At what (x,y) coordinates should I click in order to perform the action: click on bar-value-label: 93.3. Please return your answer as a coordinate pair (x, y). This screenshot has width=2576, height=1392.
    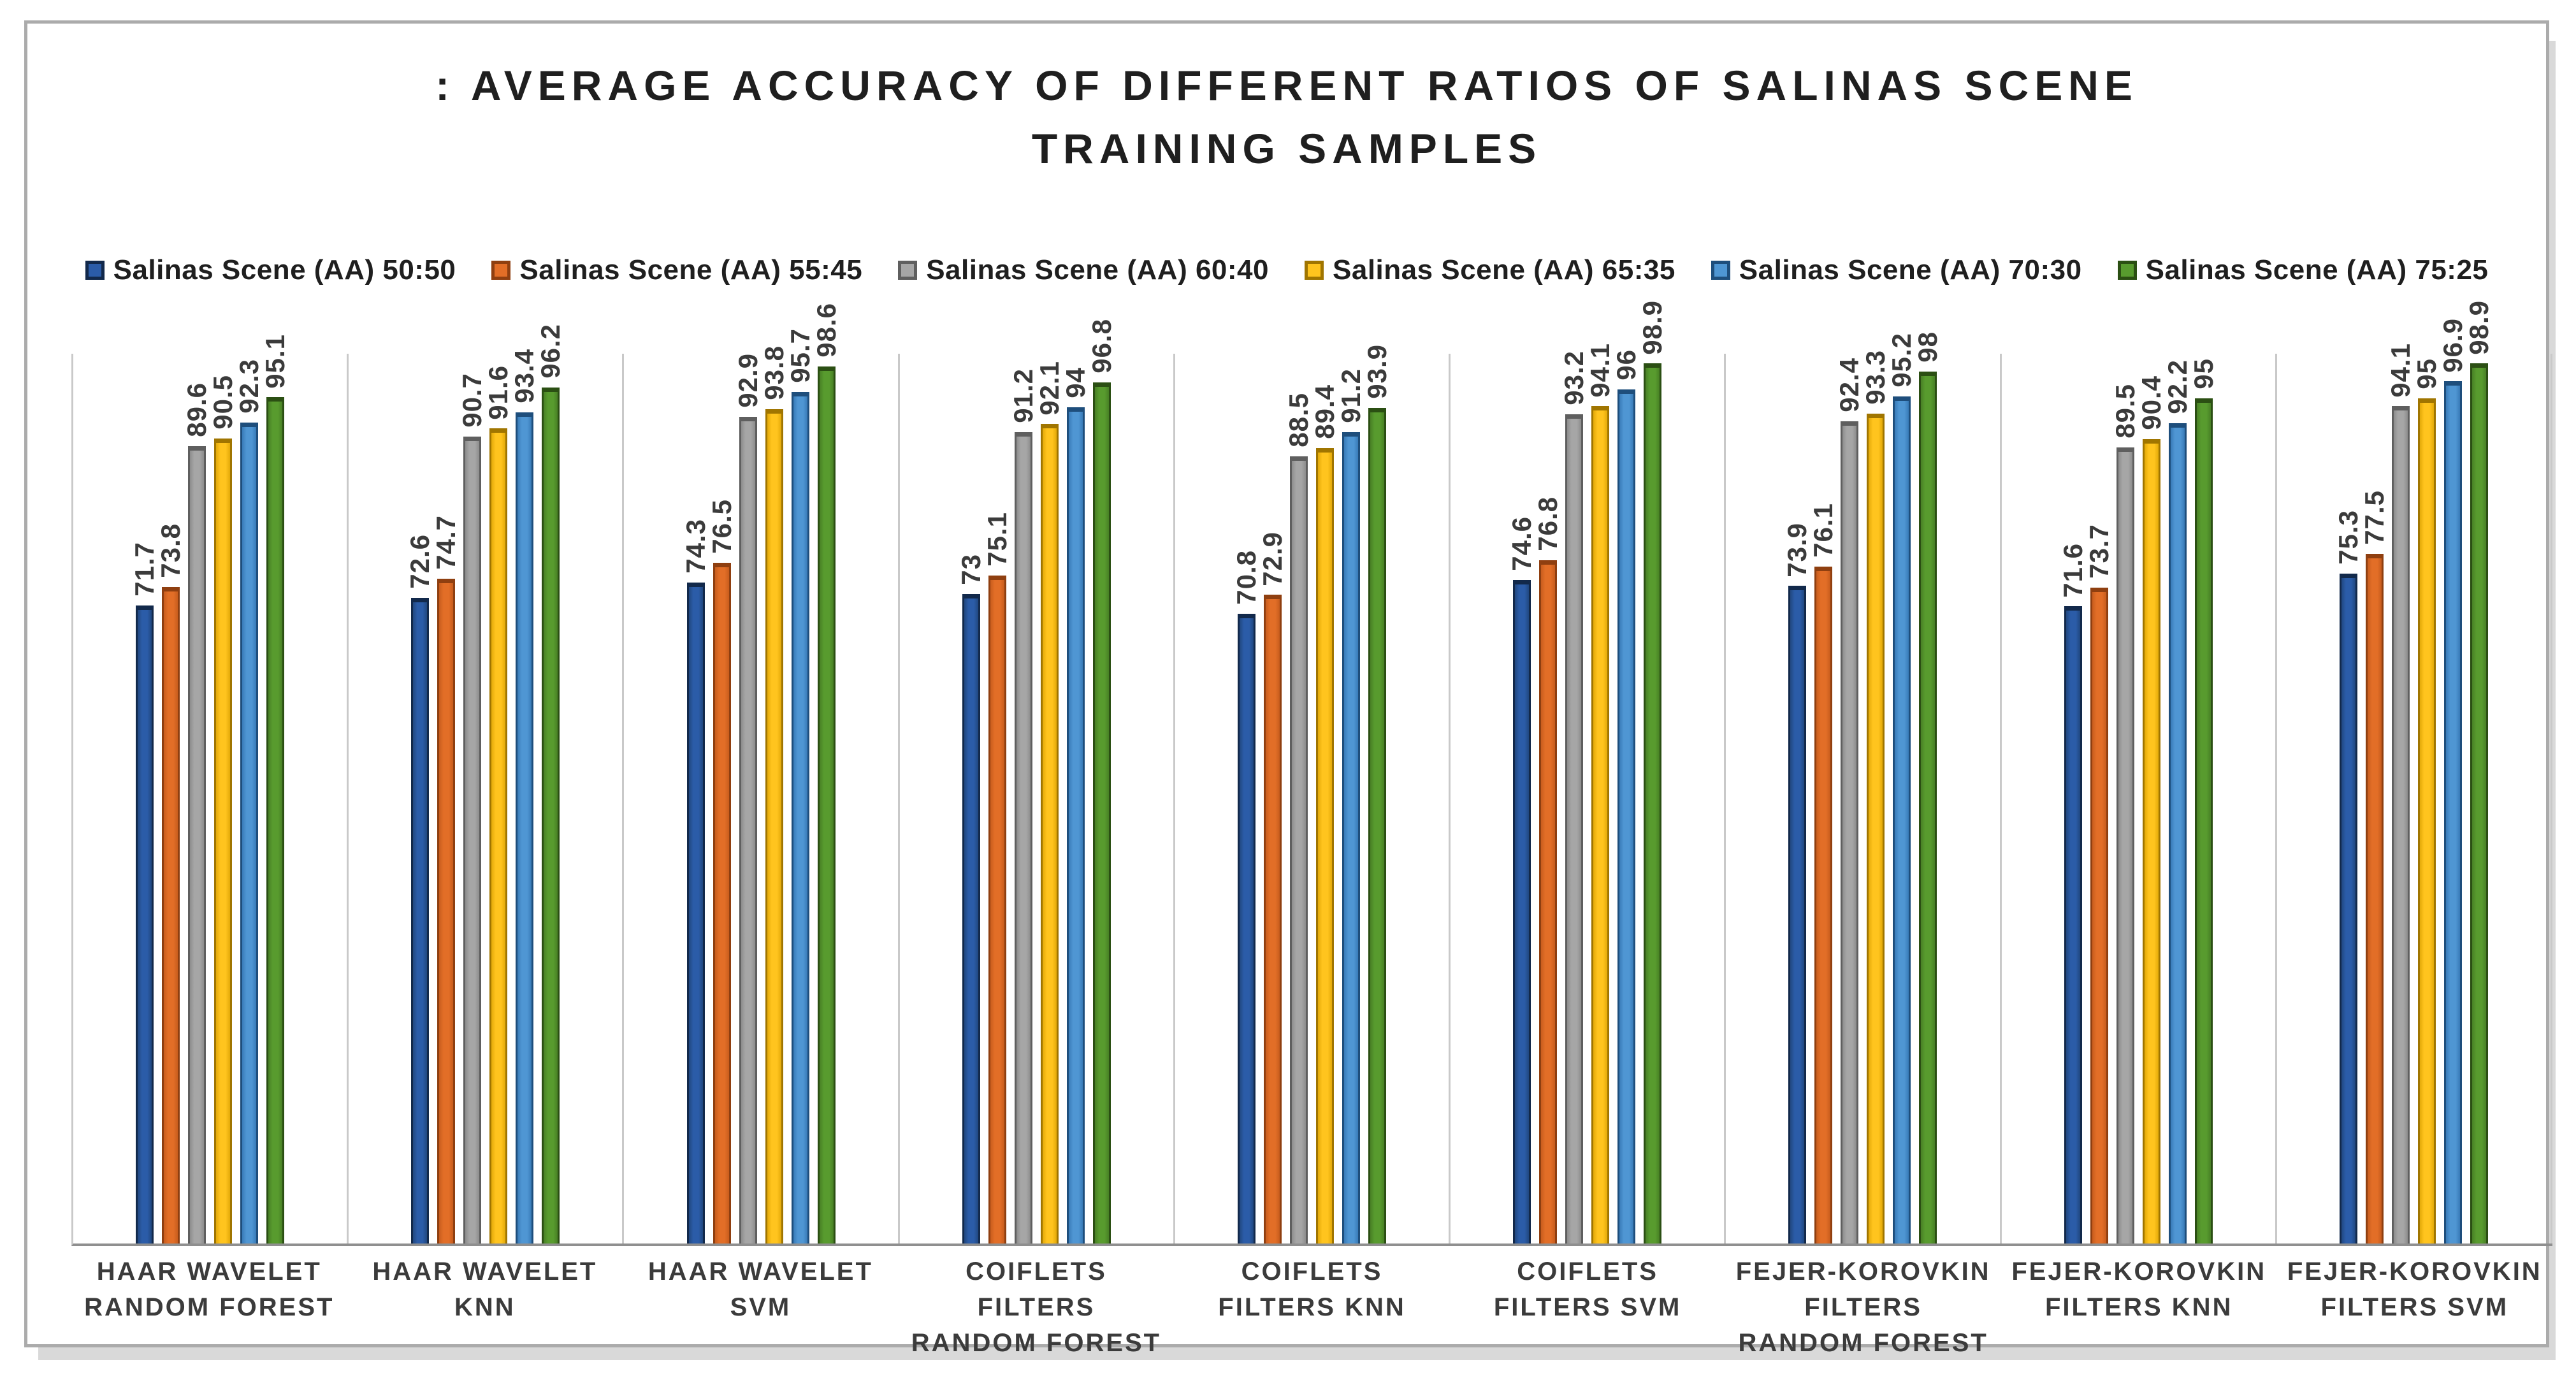
    Looking at the image, I should click on (1875, 377).